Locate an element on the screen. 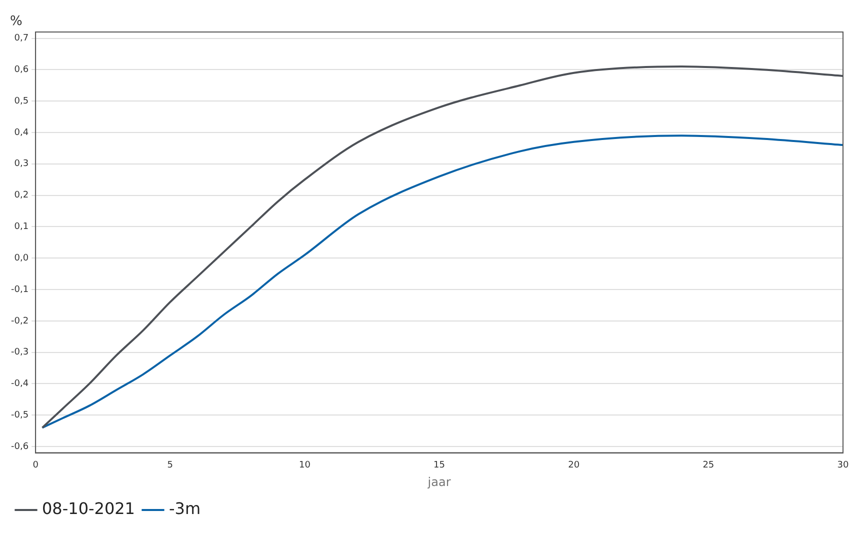  y-tick-label: 0,1 is located at coordinates (21, 227).